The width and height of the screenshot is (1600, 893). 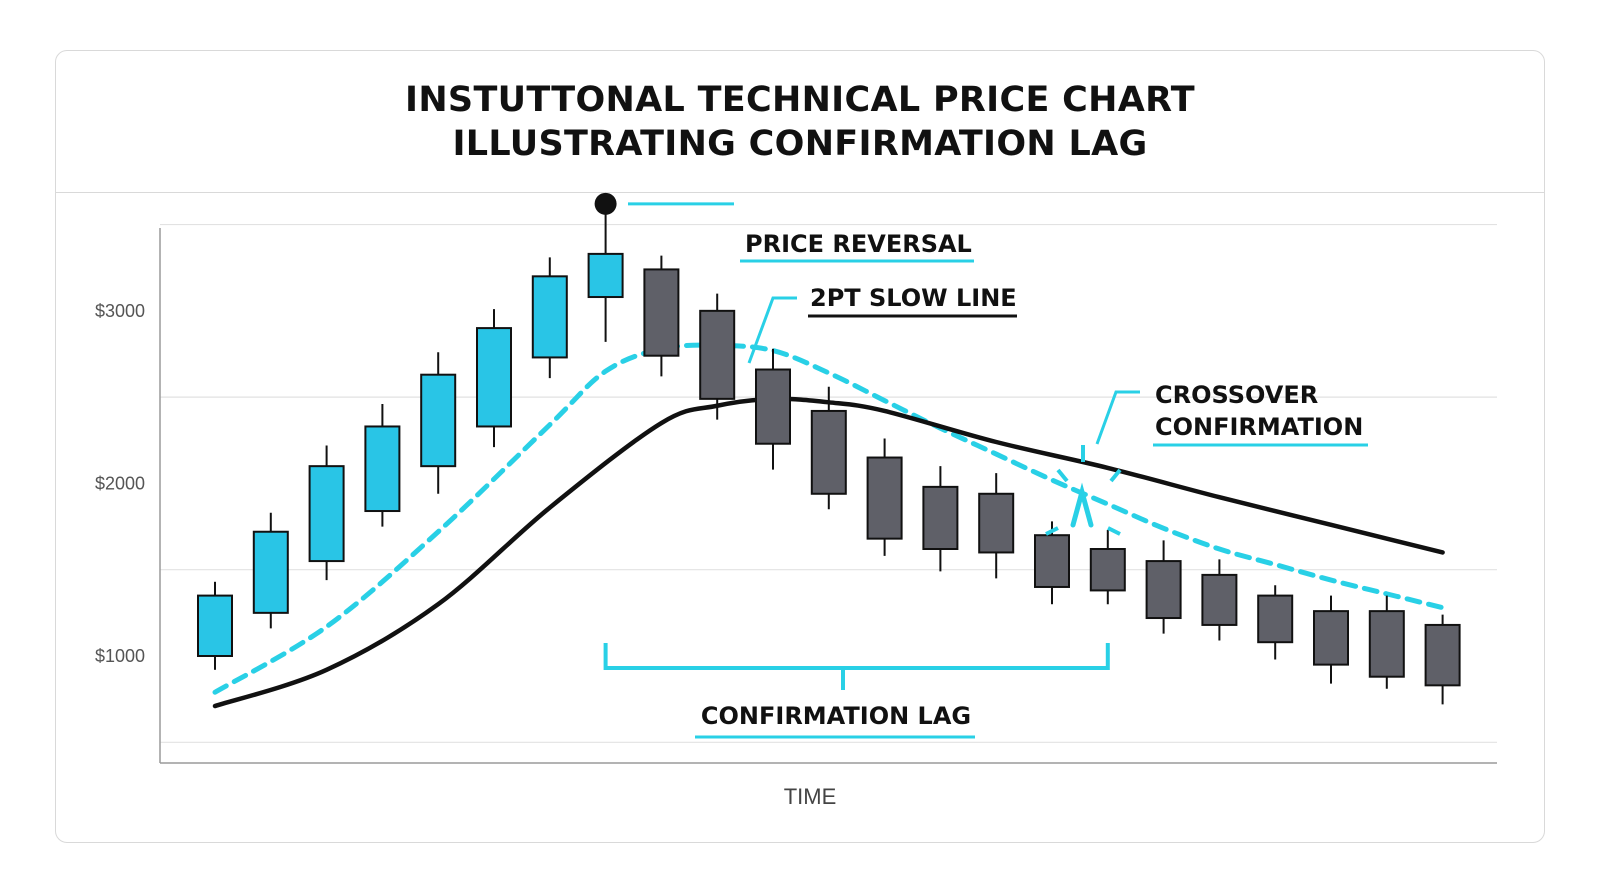 I want to click on y-tick-labels: $1000 $2000 $3000, so click(x=120, y=483).